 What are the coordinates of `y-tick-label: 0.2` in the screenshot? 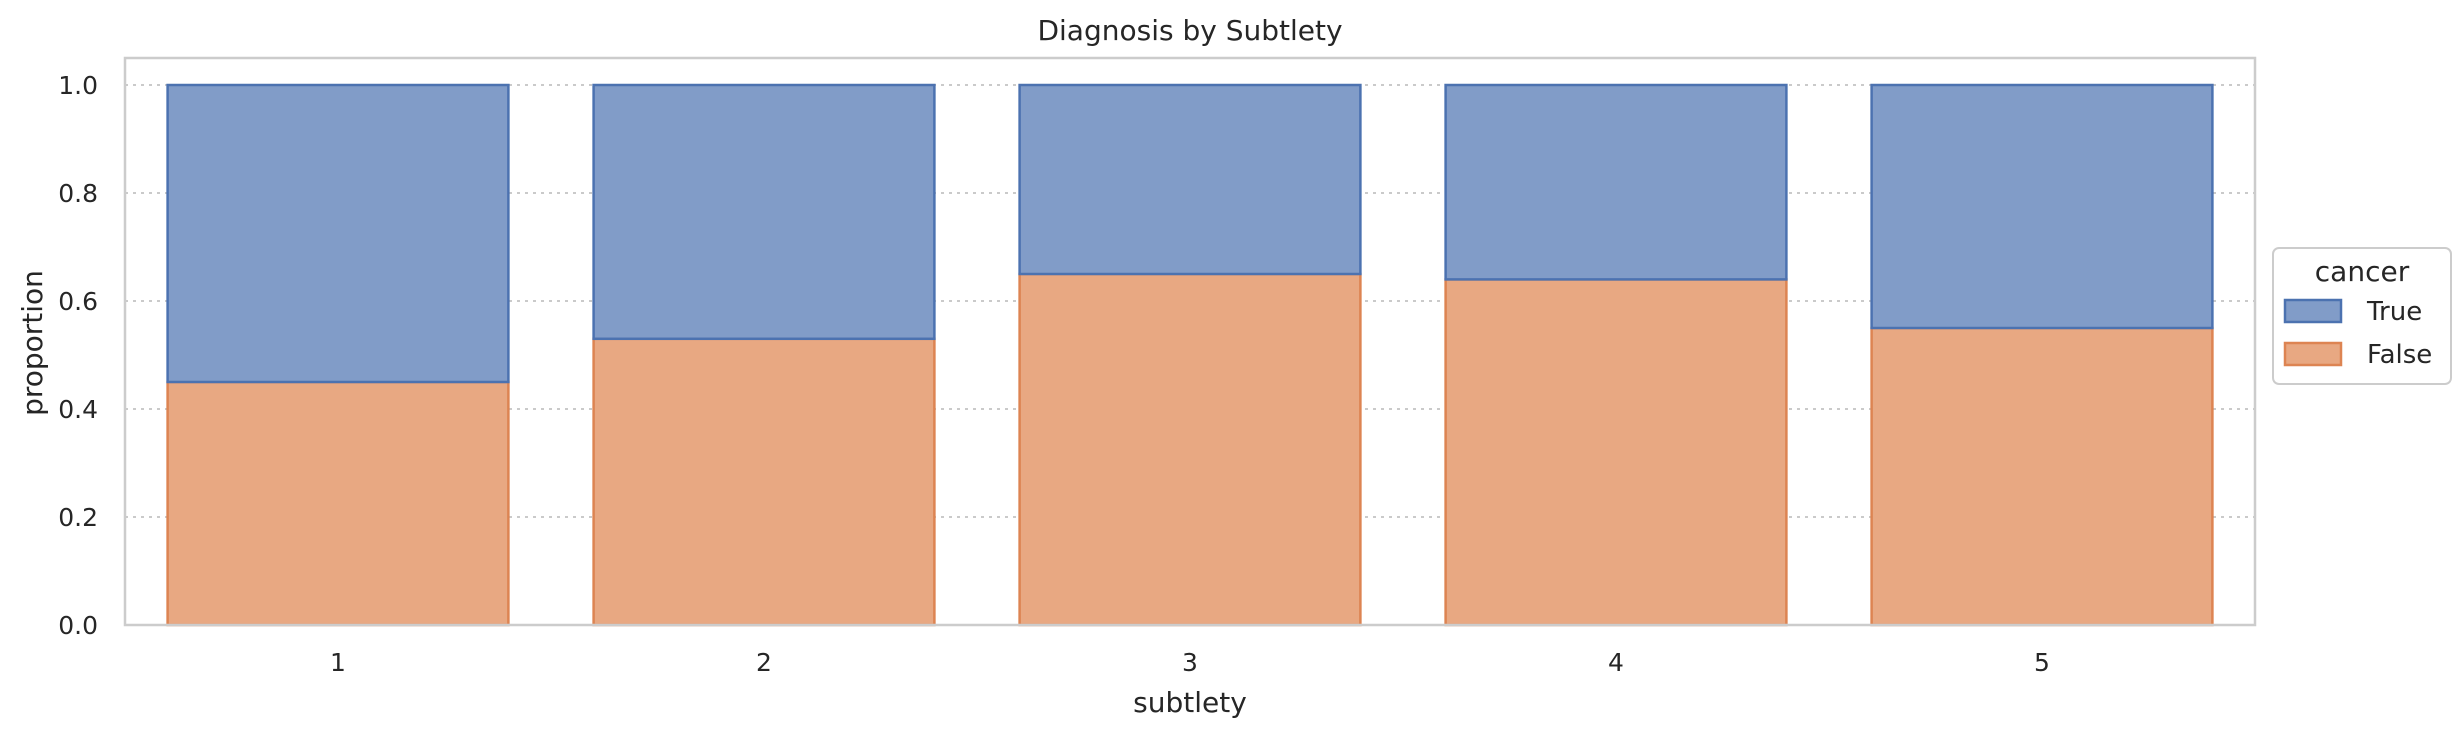 It's located at (78, 517).